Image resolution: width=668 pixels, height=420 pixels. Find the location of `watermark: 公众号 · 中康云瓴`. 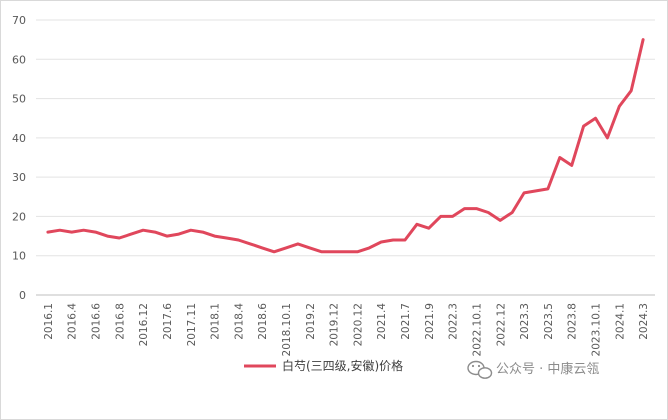

watermark: 公众号 · 中康云瓴 is located at coordinates (533, 369).